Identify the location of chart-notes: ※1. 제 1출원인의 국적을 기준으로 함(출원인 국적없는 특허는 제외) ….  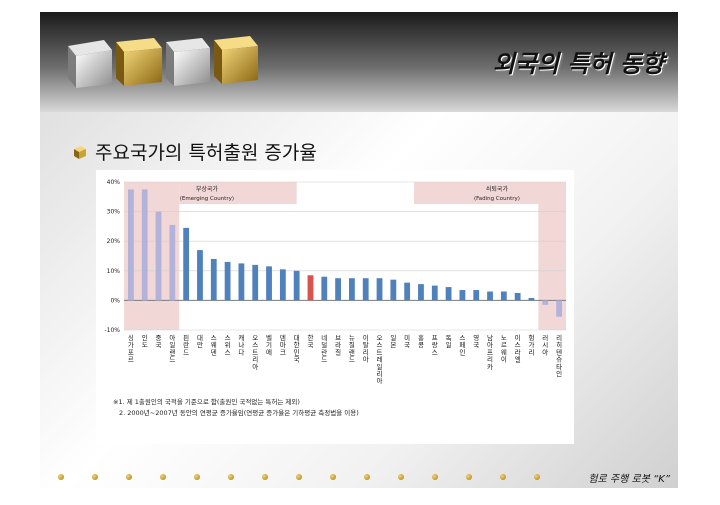
(323, 408).